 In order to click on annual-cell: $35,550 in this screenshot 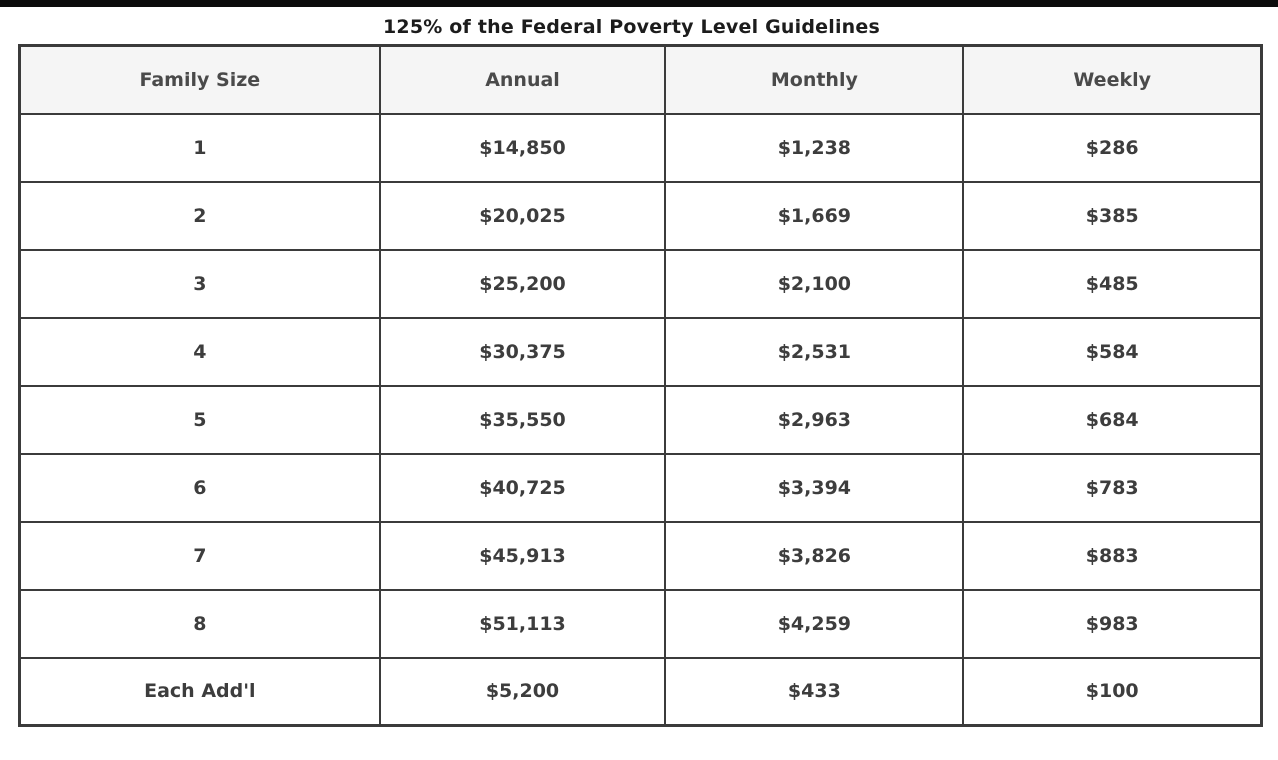, I will do `click(522, 419)`.